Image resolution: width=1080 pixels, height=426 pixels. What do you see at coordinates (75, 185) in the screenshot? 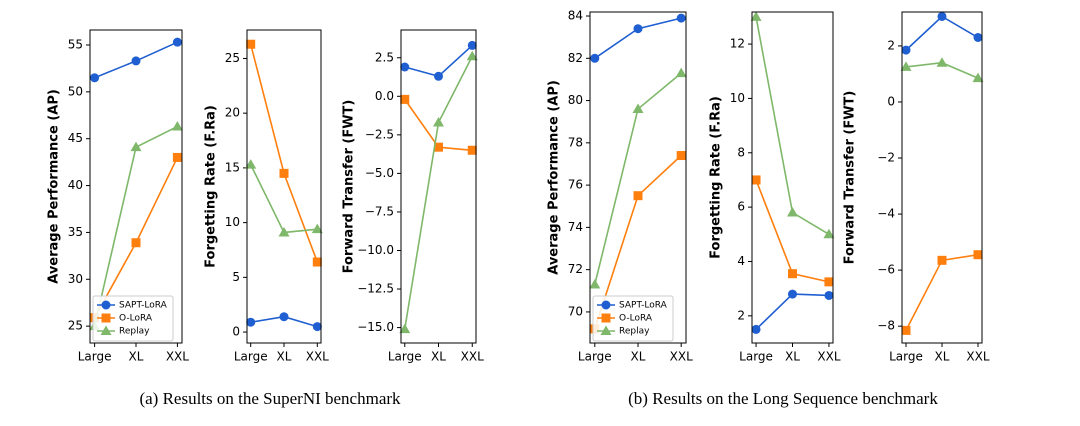
I see `y-tick-label: 40` at bounding box center [75, 185].